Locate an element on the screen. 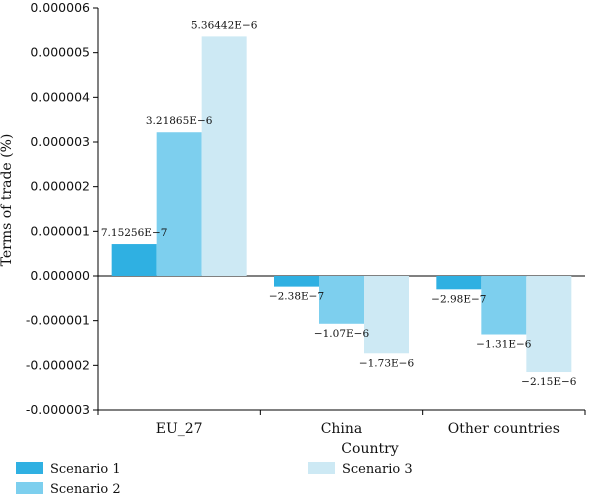 The height and width of the screenshot is (502, 600). y-axis-title: Terms of trade (%) is located at coordinates (7, 200).